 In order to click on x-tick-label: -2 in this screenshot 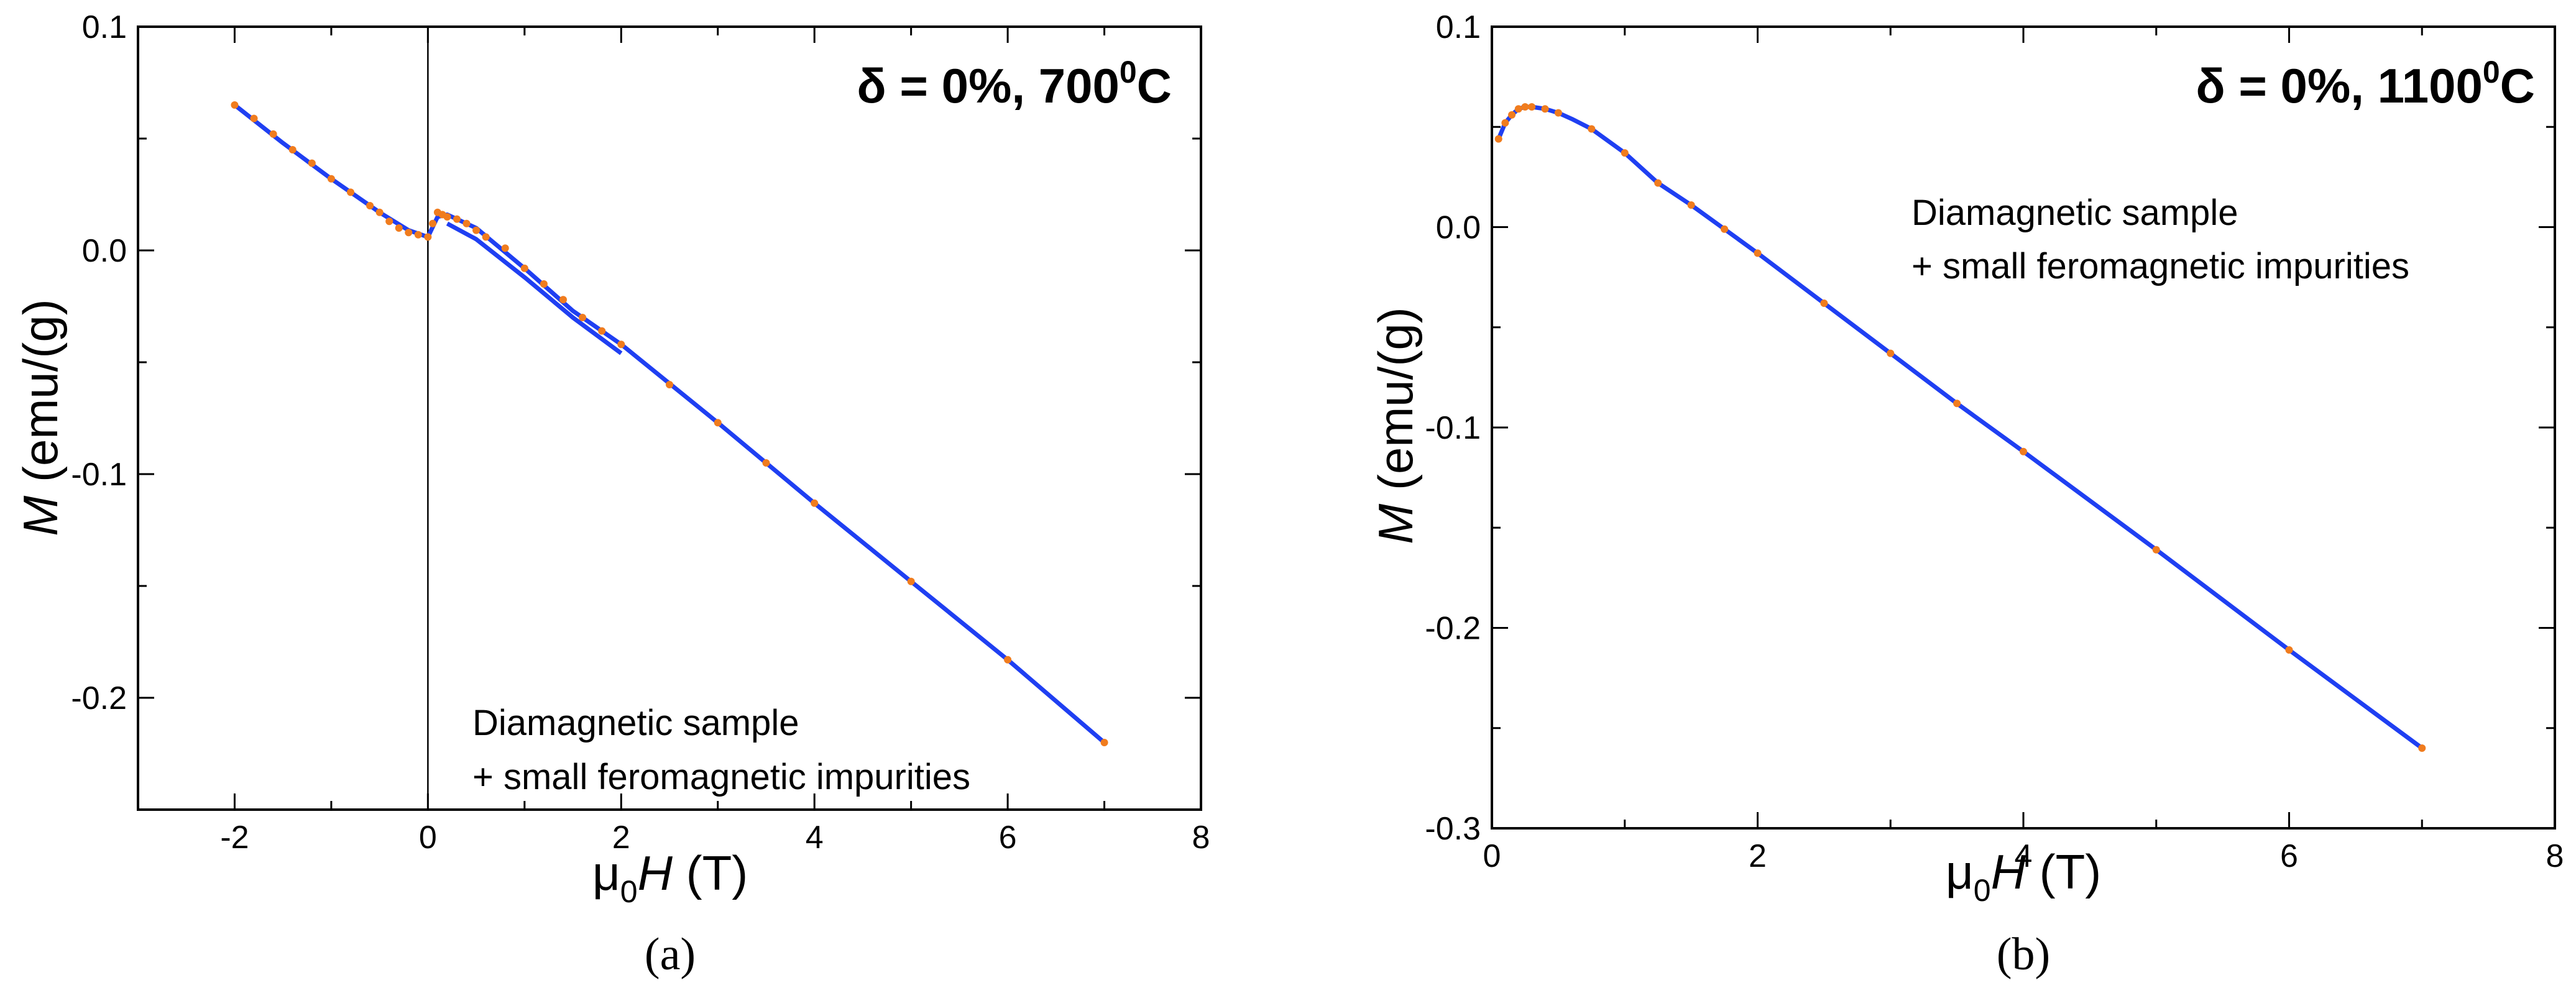, I will do `click(234, 838)`.